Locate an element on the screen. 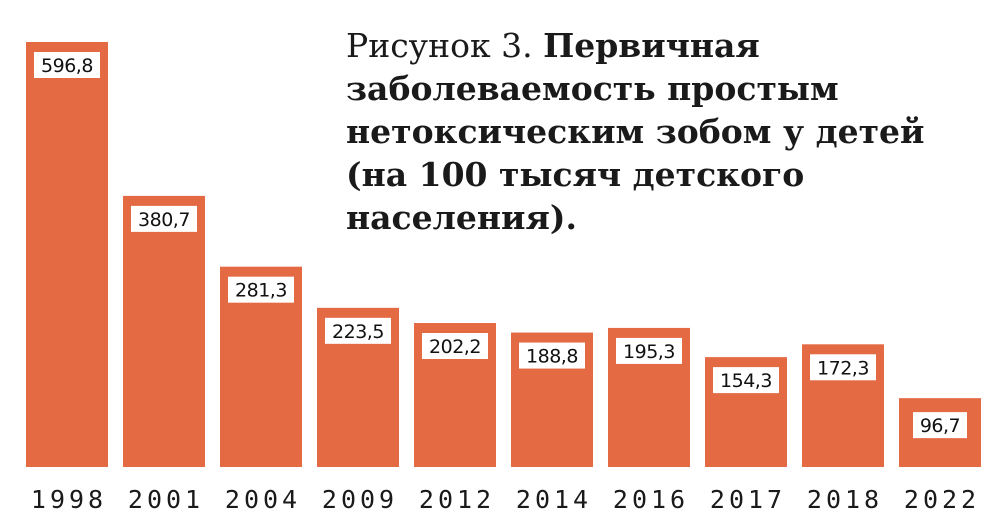 This screenshot has height=524, width=994. value-label-box-2017 is located at coordinates (746, 380).